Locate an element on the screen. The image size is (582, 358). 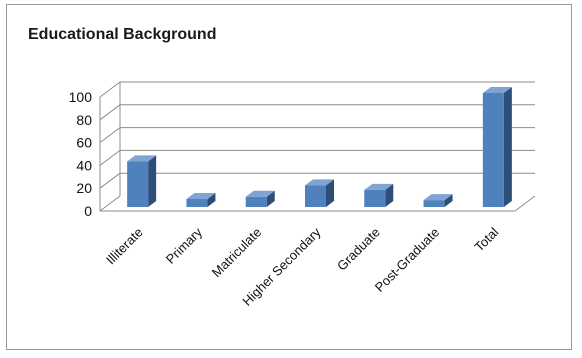
bar-post-graduate is located at coordinates (438, 200).